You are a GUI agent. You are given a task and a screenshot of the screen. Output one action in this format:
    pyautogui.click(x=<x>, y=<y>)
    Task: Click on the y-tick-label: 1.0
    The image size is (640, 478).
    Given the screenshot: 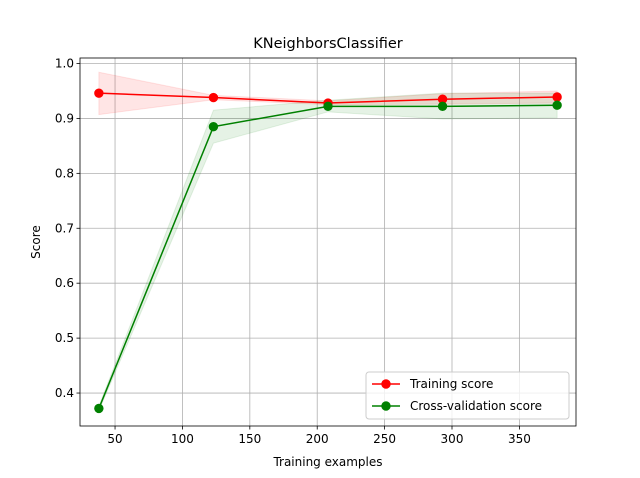 What is the action you would take?
    pyautogui.click(x=64, y=63)
    